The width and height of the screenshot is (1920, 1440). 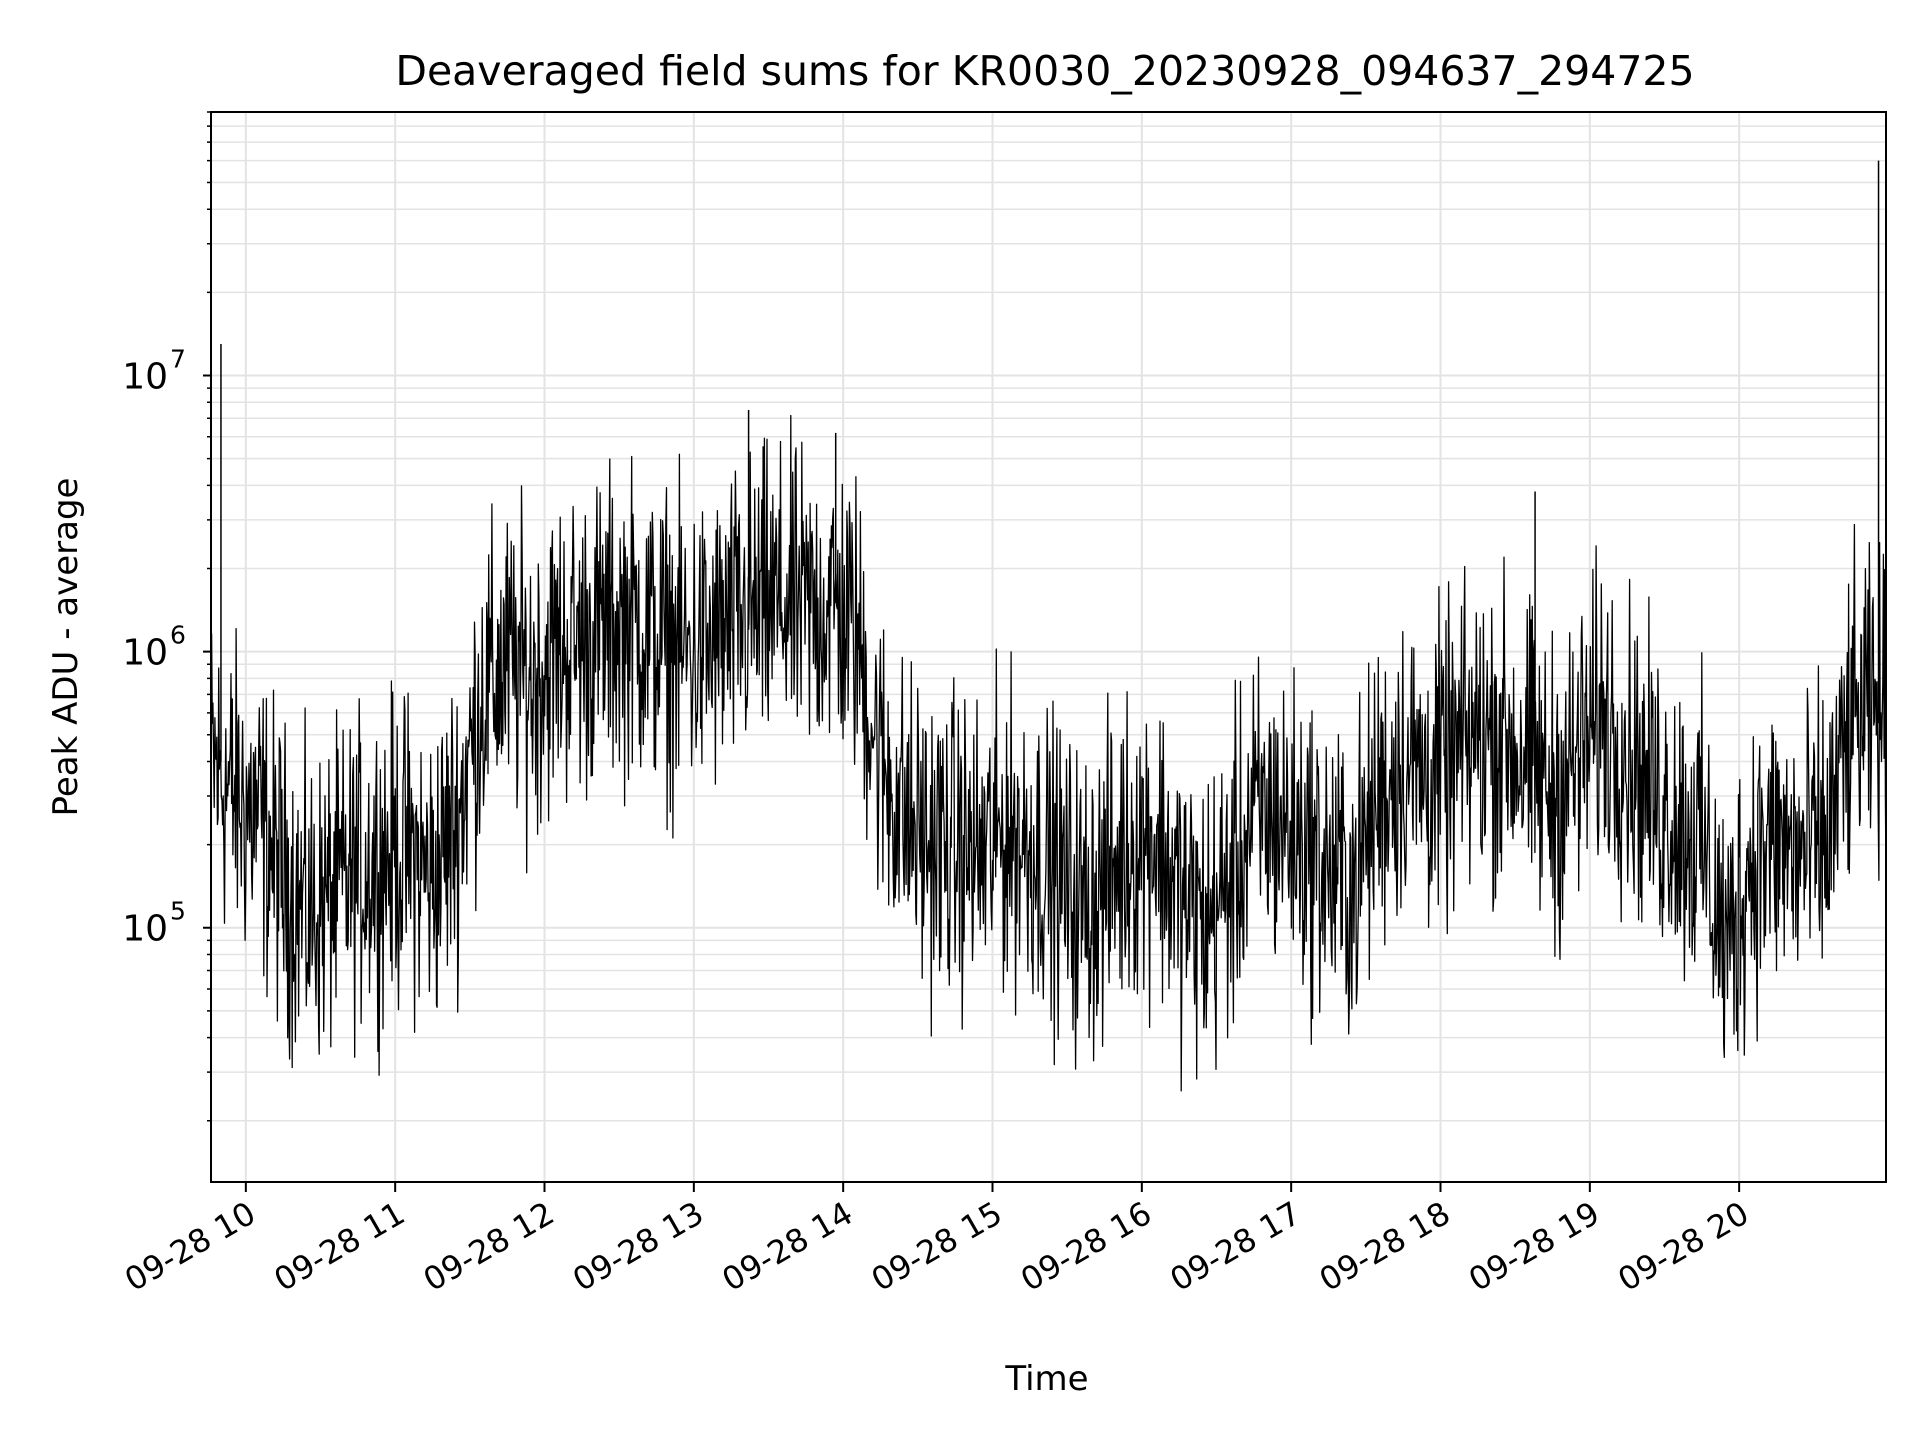 I want to click on y-tick-label-exponent: 7, so click(x=178, y=358).